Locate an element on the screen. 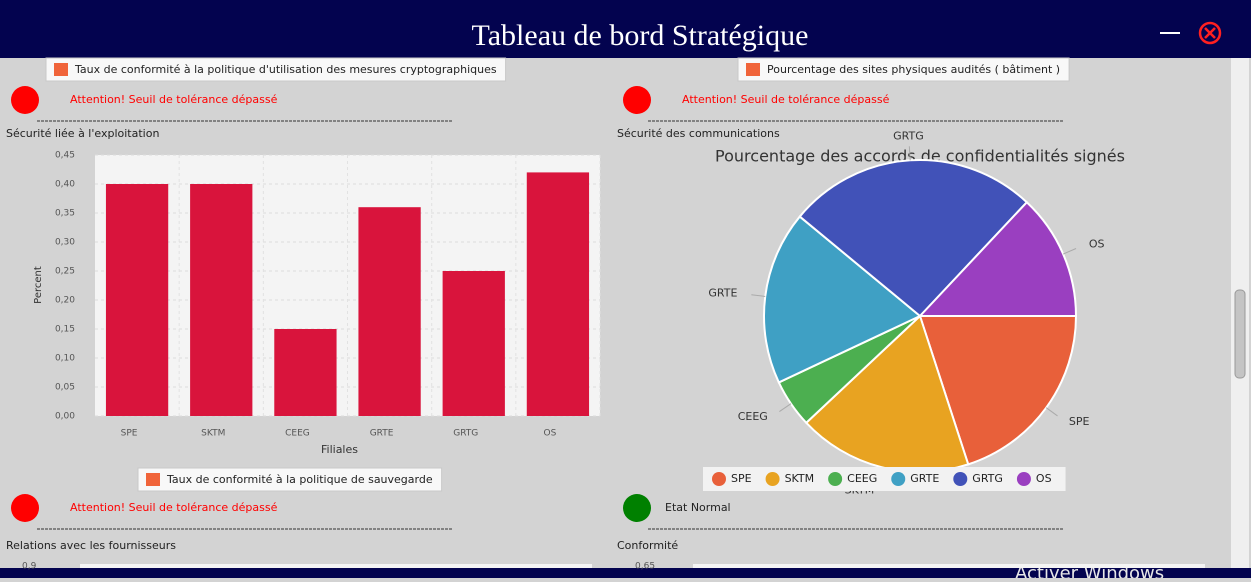 This screenshot has height=582, width=1251. title-bar is located at coordinates (625, 29).